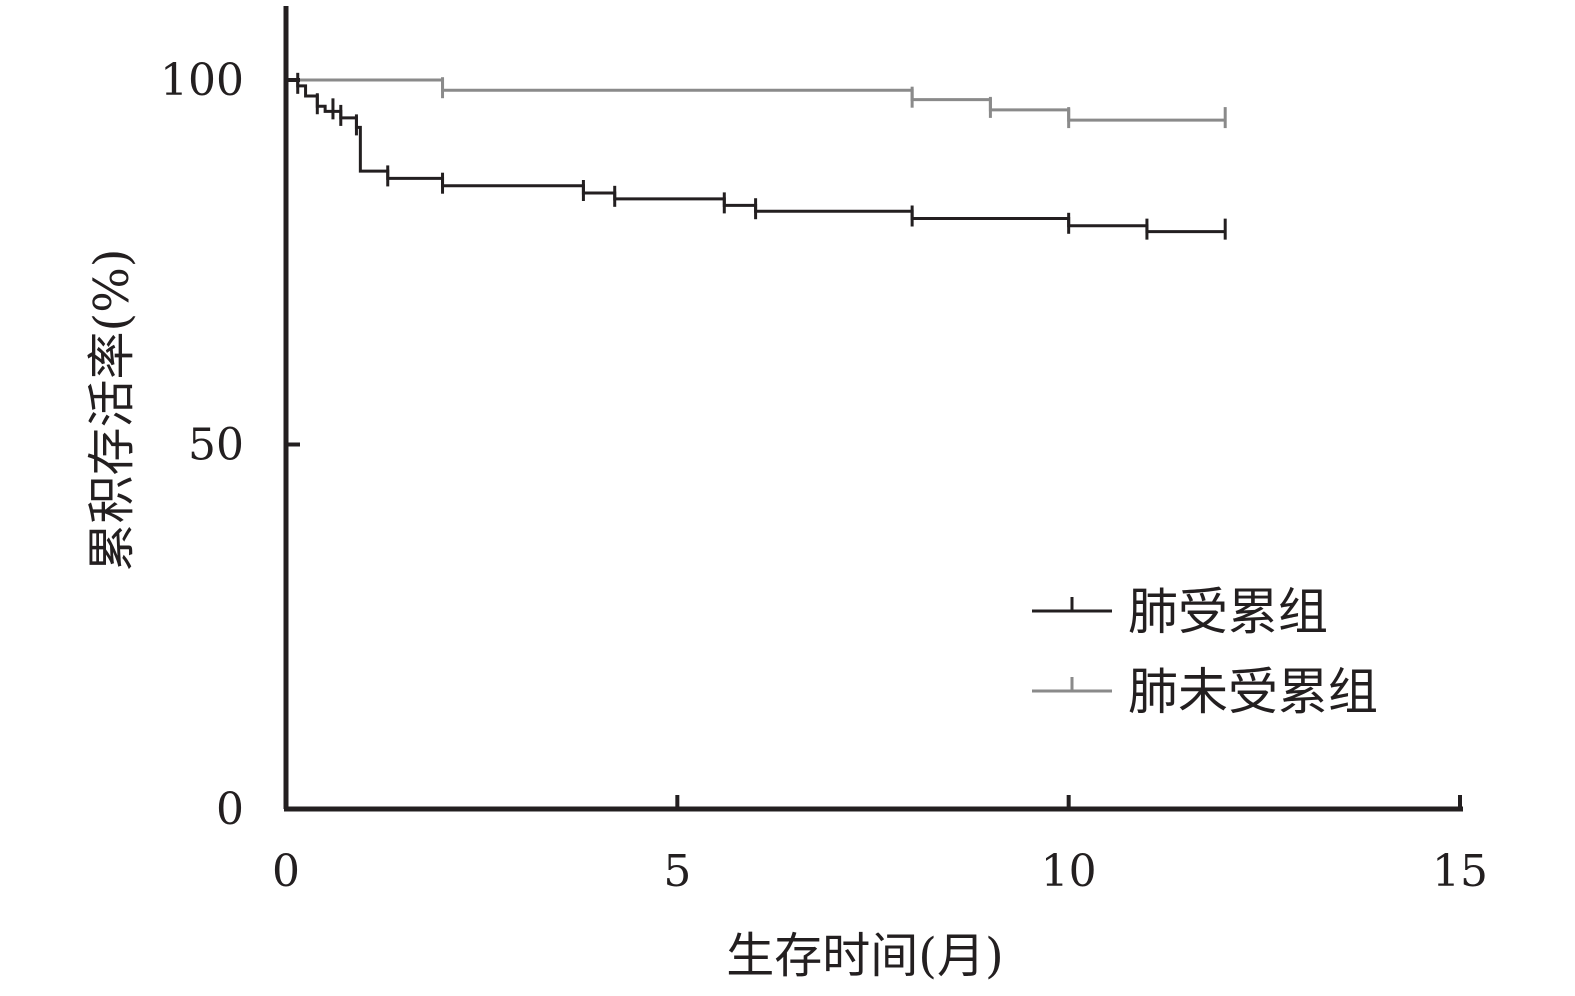 The width and height of the screenshot is (1575, 996). What do you see at coordinates (756, 100) in the screenshot?
I see `survival-curve` at bounding box center [756, 100].